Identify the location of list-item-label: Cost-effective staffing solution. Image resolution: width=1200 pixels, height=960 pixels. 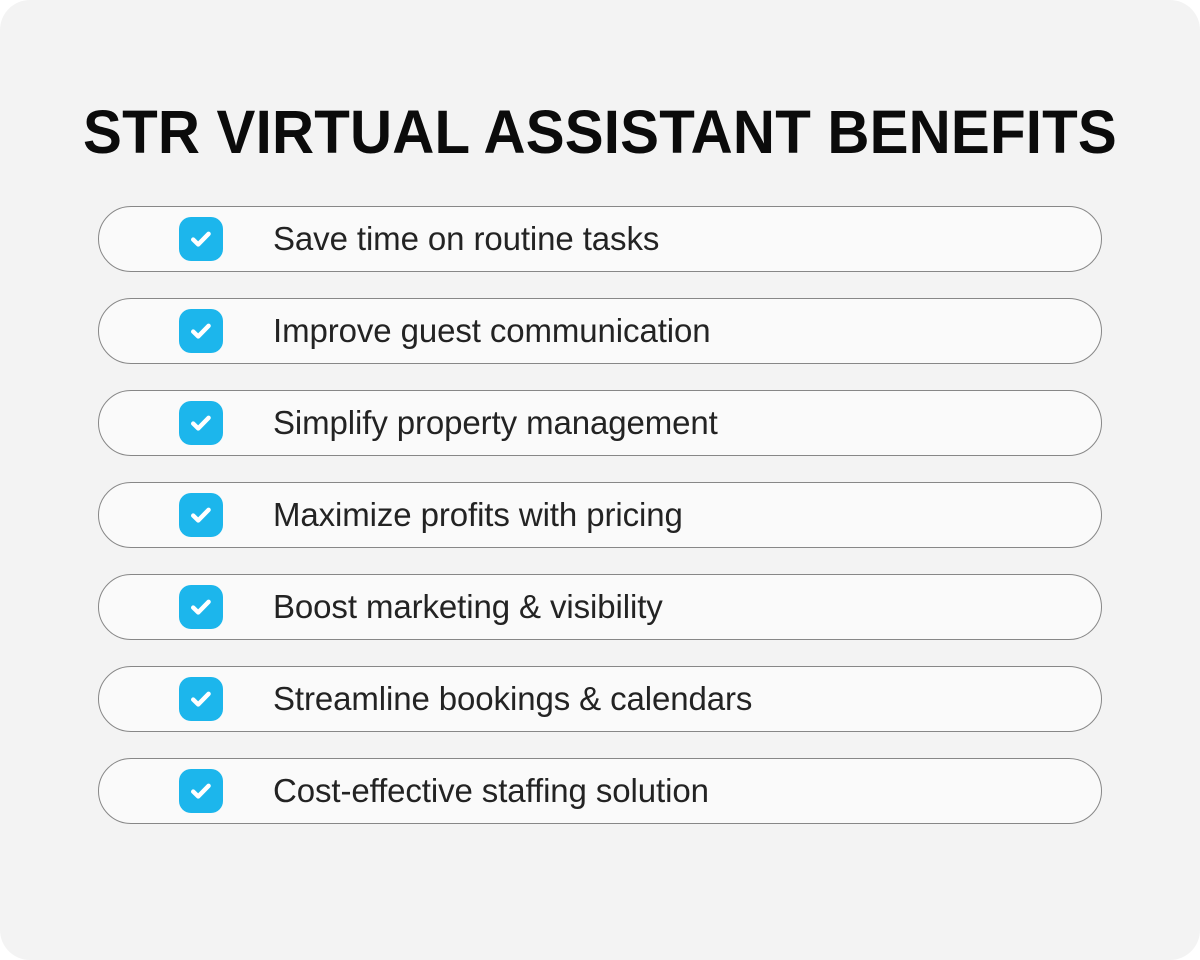
(491, 790).